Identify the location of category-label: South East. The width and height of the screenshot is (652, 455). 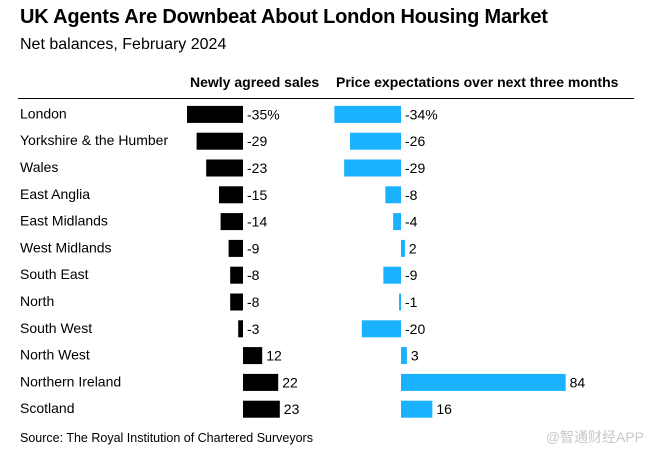
(54, 274).